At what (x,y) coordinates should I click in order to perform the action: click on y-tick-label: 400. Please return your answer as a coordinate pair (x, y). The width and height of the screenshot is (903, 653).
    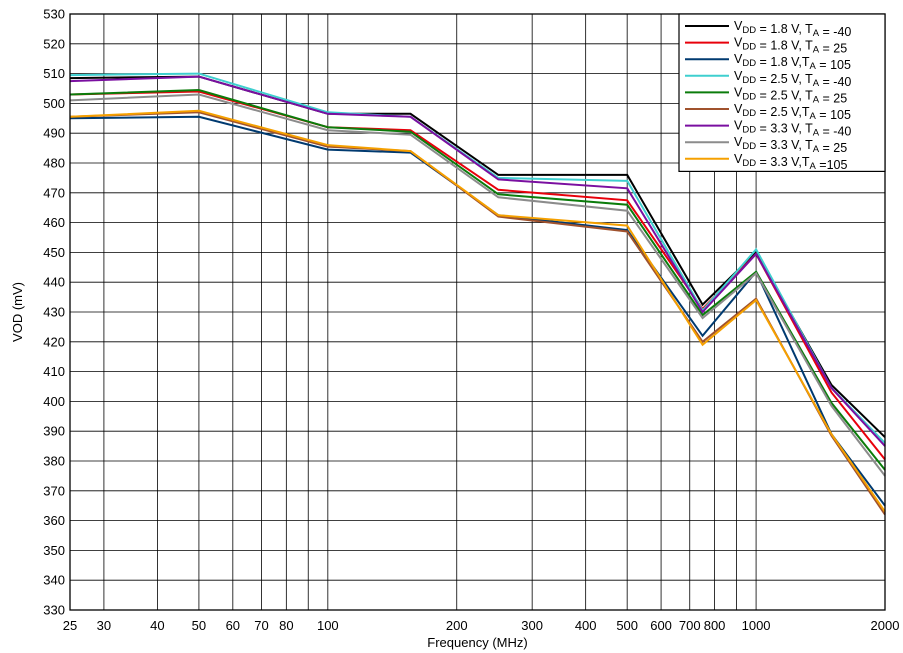
    Looking at the image, I should click on (54, 401).